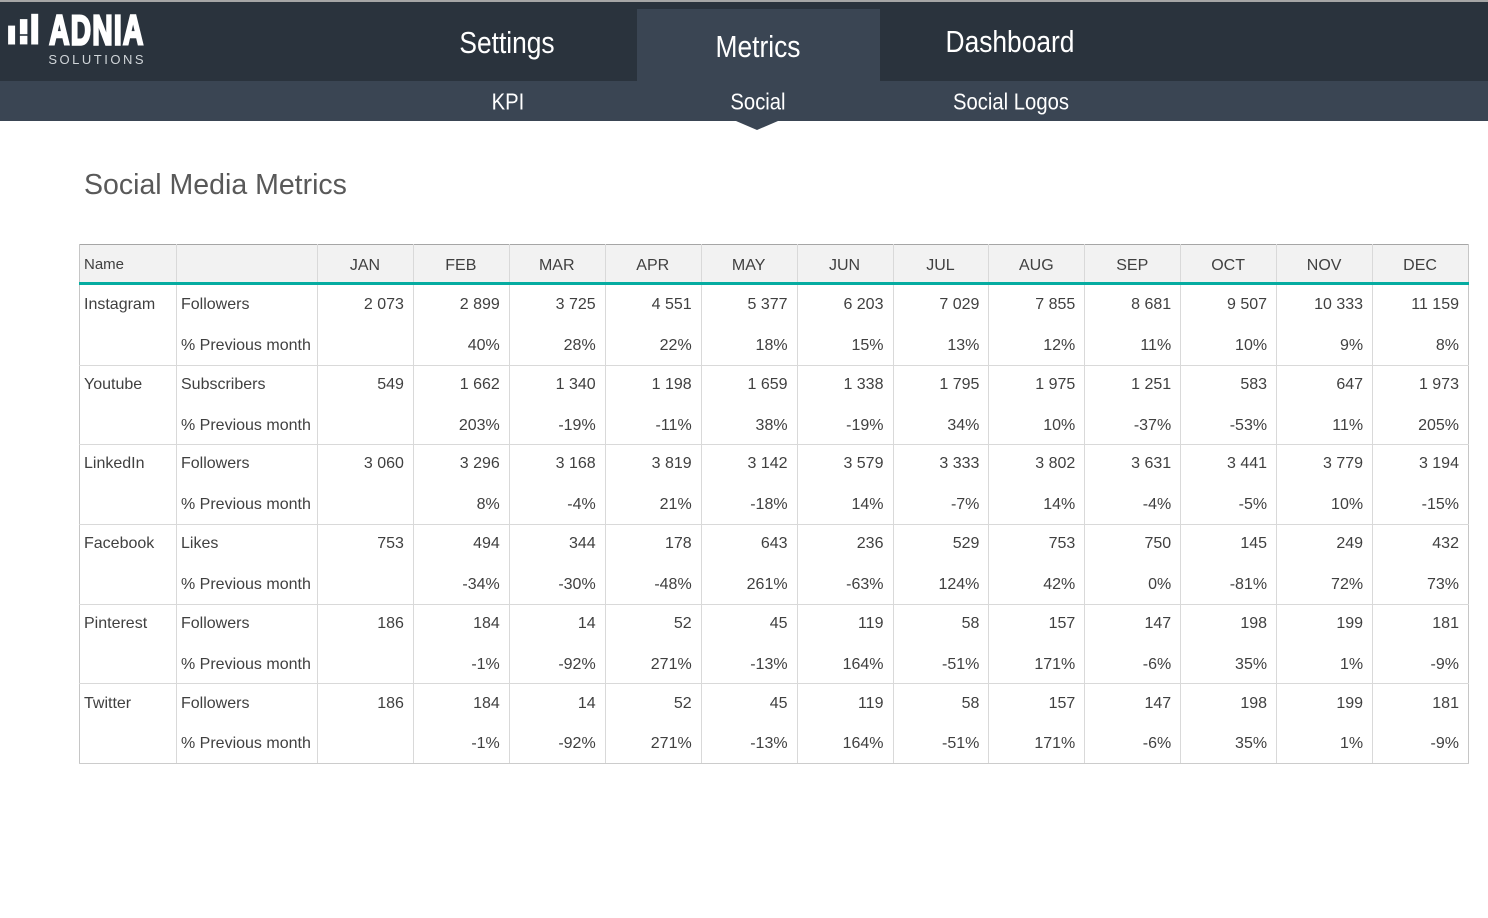 This screenshot has height=918, width=1488. What do you see at coordinates (96, 33) in the screenshot?
I see `svg-text: ADNIA` at bounding box center [96, 33].